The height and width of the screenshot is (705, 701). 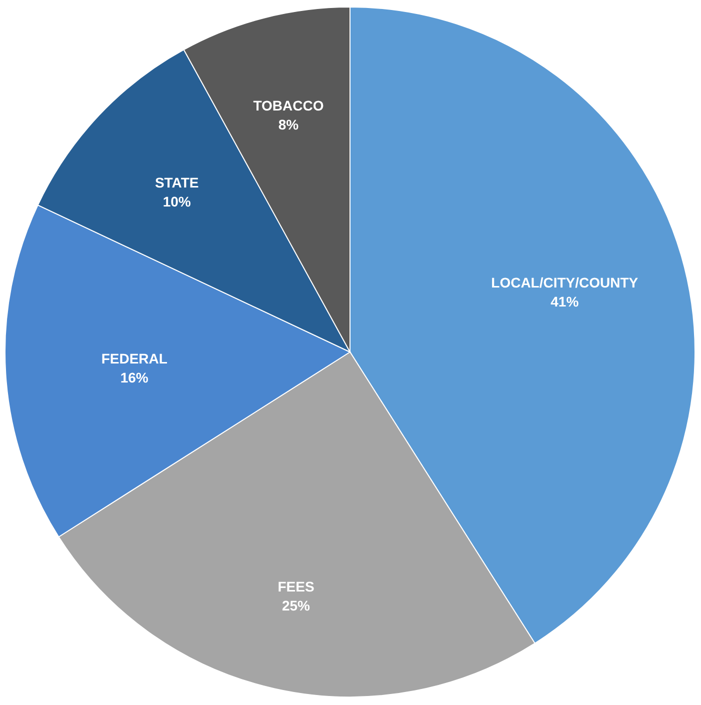 What do you see at coordinates (296, 586) in the screenshot?
I see `slice-label: FEES` at bounding box center [296, 586].